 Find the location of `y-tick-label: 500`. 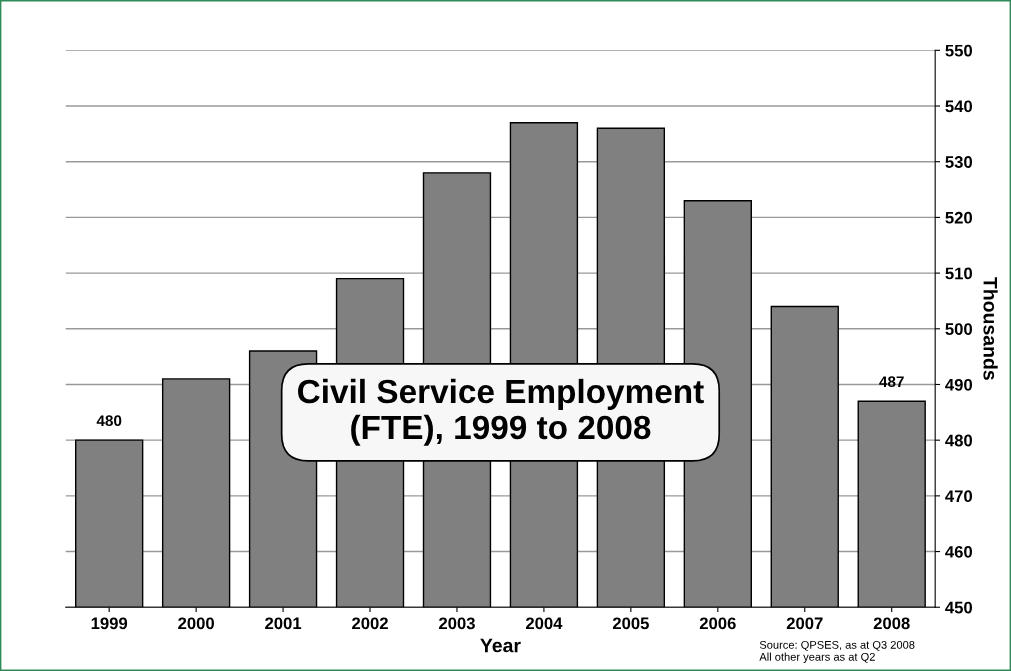

y-tick-label: 500 is located at coordinates (959, 329).